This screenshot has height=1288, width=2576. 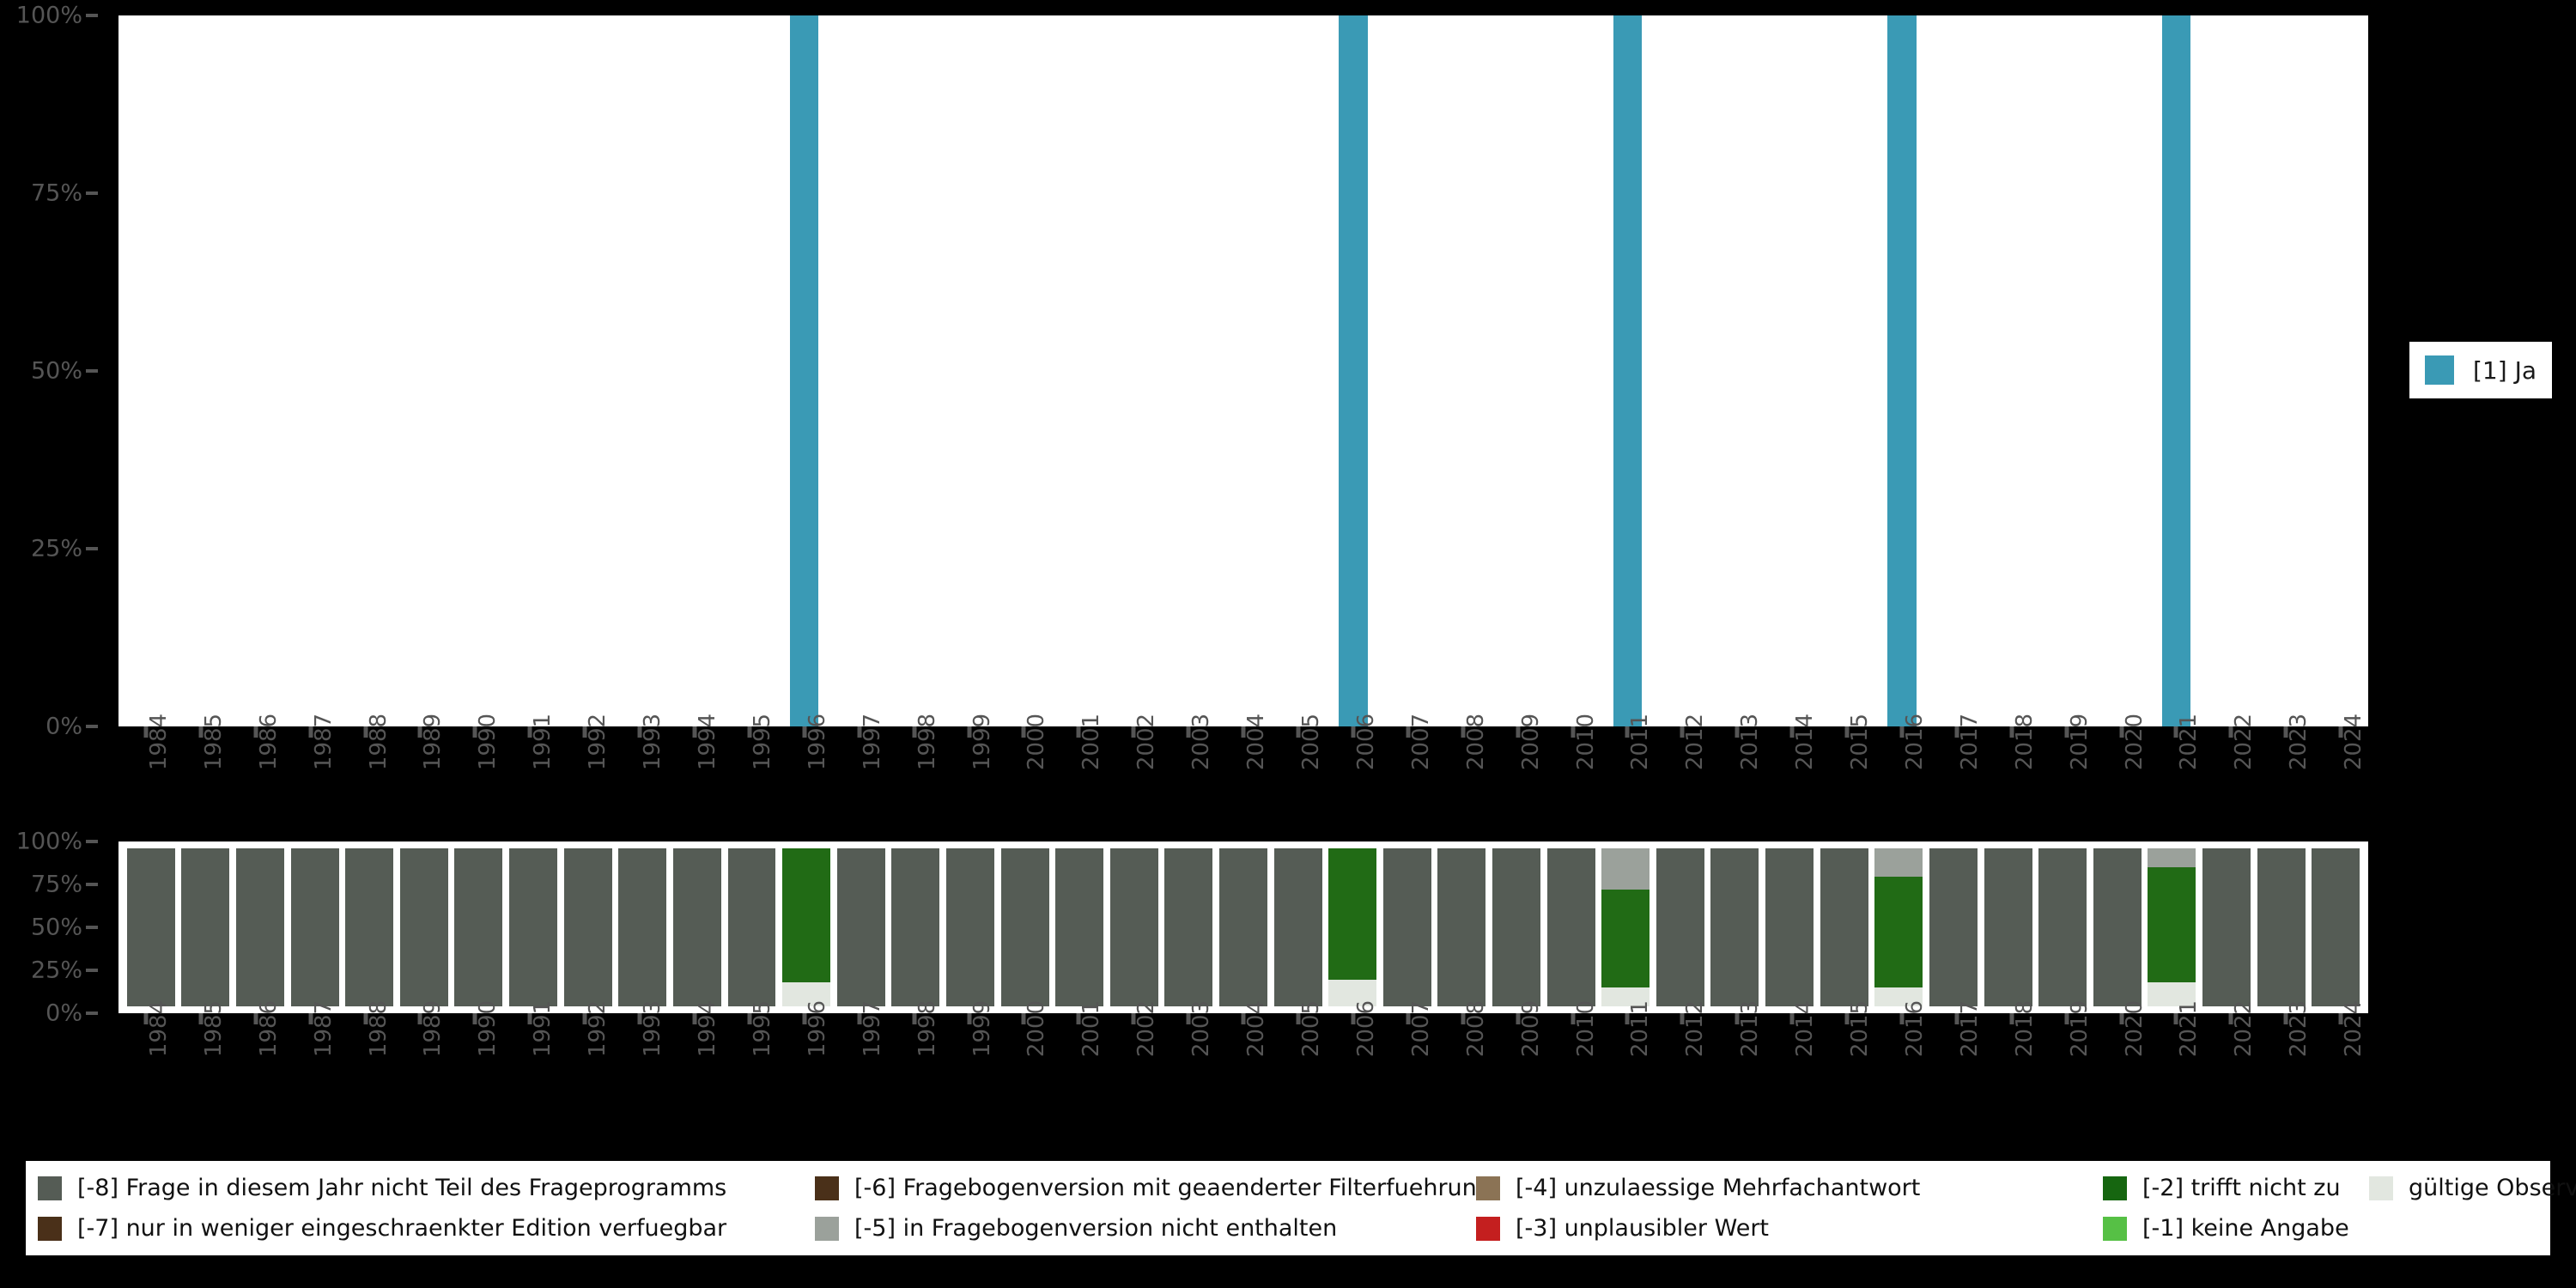 What do you see at coordinates (2224, 1188) in the screenshot?
I see `legend-item: [-2] trifft nicht zu` at bounding box center [2224, 1188].